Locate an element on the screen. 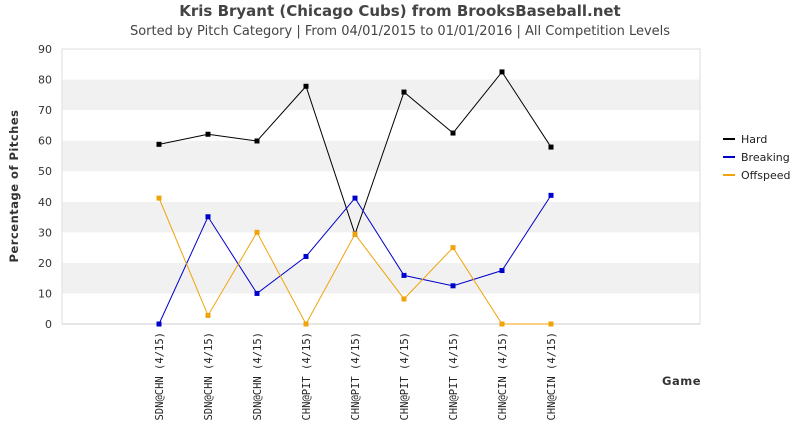 The width and height of the screenshot is (800, 430). y-tick-label: 0 is located at coordinates (48, 324).